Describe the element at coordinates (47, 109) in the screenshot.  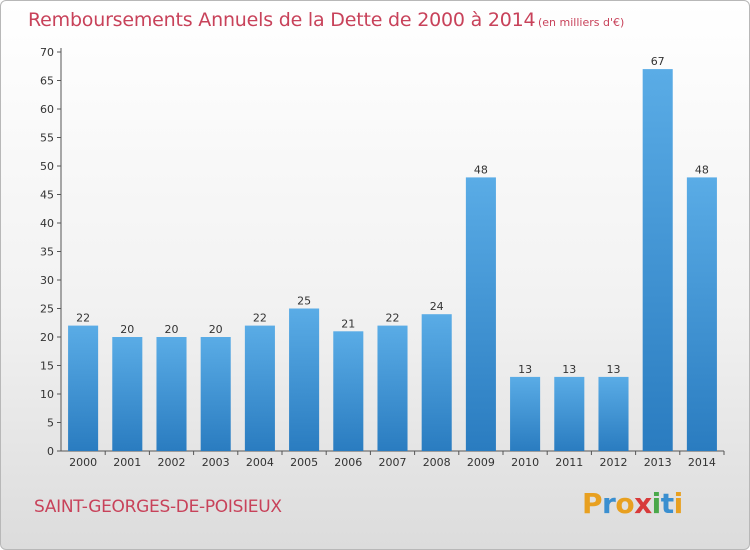
I see `y-tick-label: 60` at that location.